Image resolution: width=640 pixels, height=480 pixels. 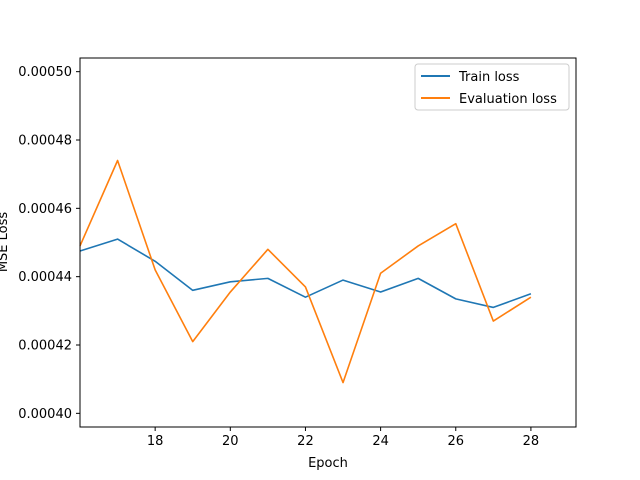 What do you see at coordinates (45, 209) in the screenshot?
I see `y-tick-label: 0.00046` at bounding box center [45, 209].